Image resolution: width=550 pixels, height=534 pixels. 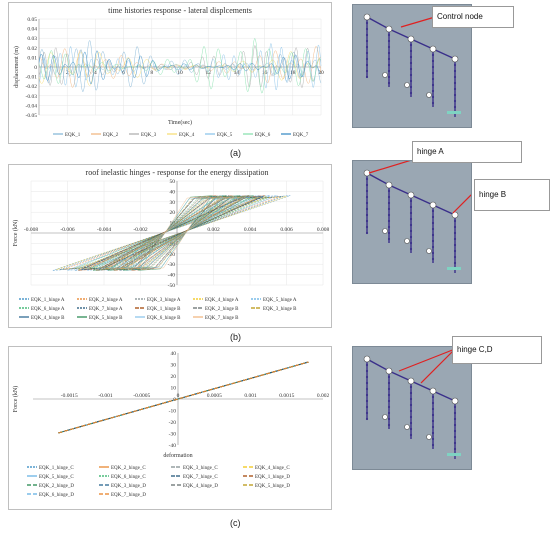 I want to click on model-view-c, so click(x=412, y=408).